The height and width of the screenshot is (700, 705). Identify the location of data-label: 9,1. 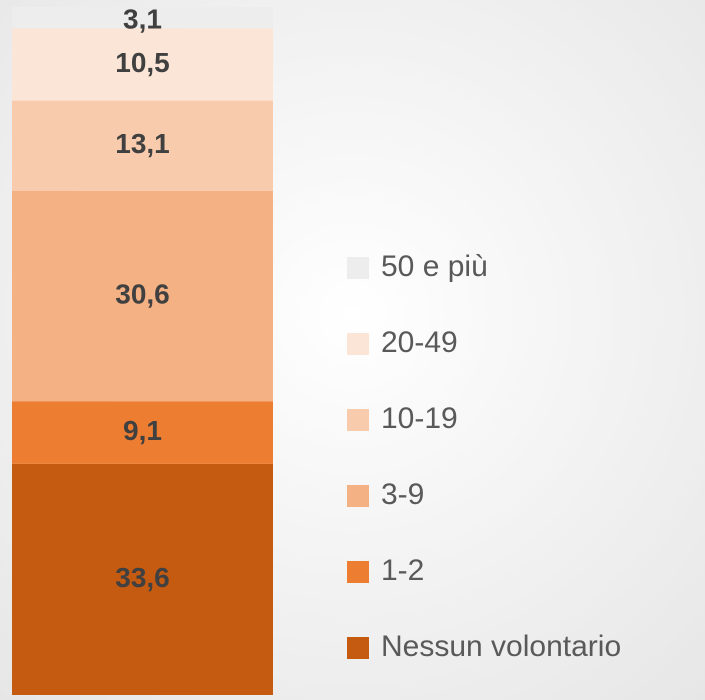
(142, 430).